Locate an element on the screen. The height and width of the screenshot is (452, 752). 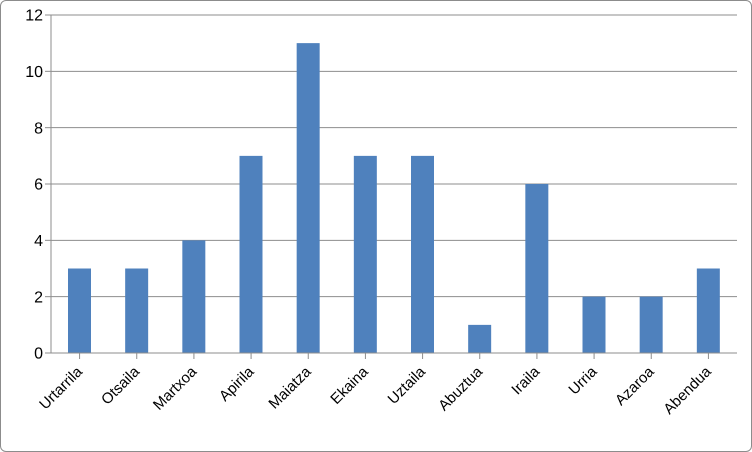
y-tick-label: 4 is located at coordinates (39, 241).